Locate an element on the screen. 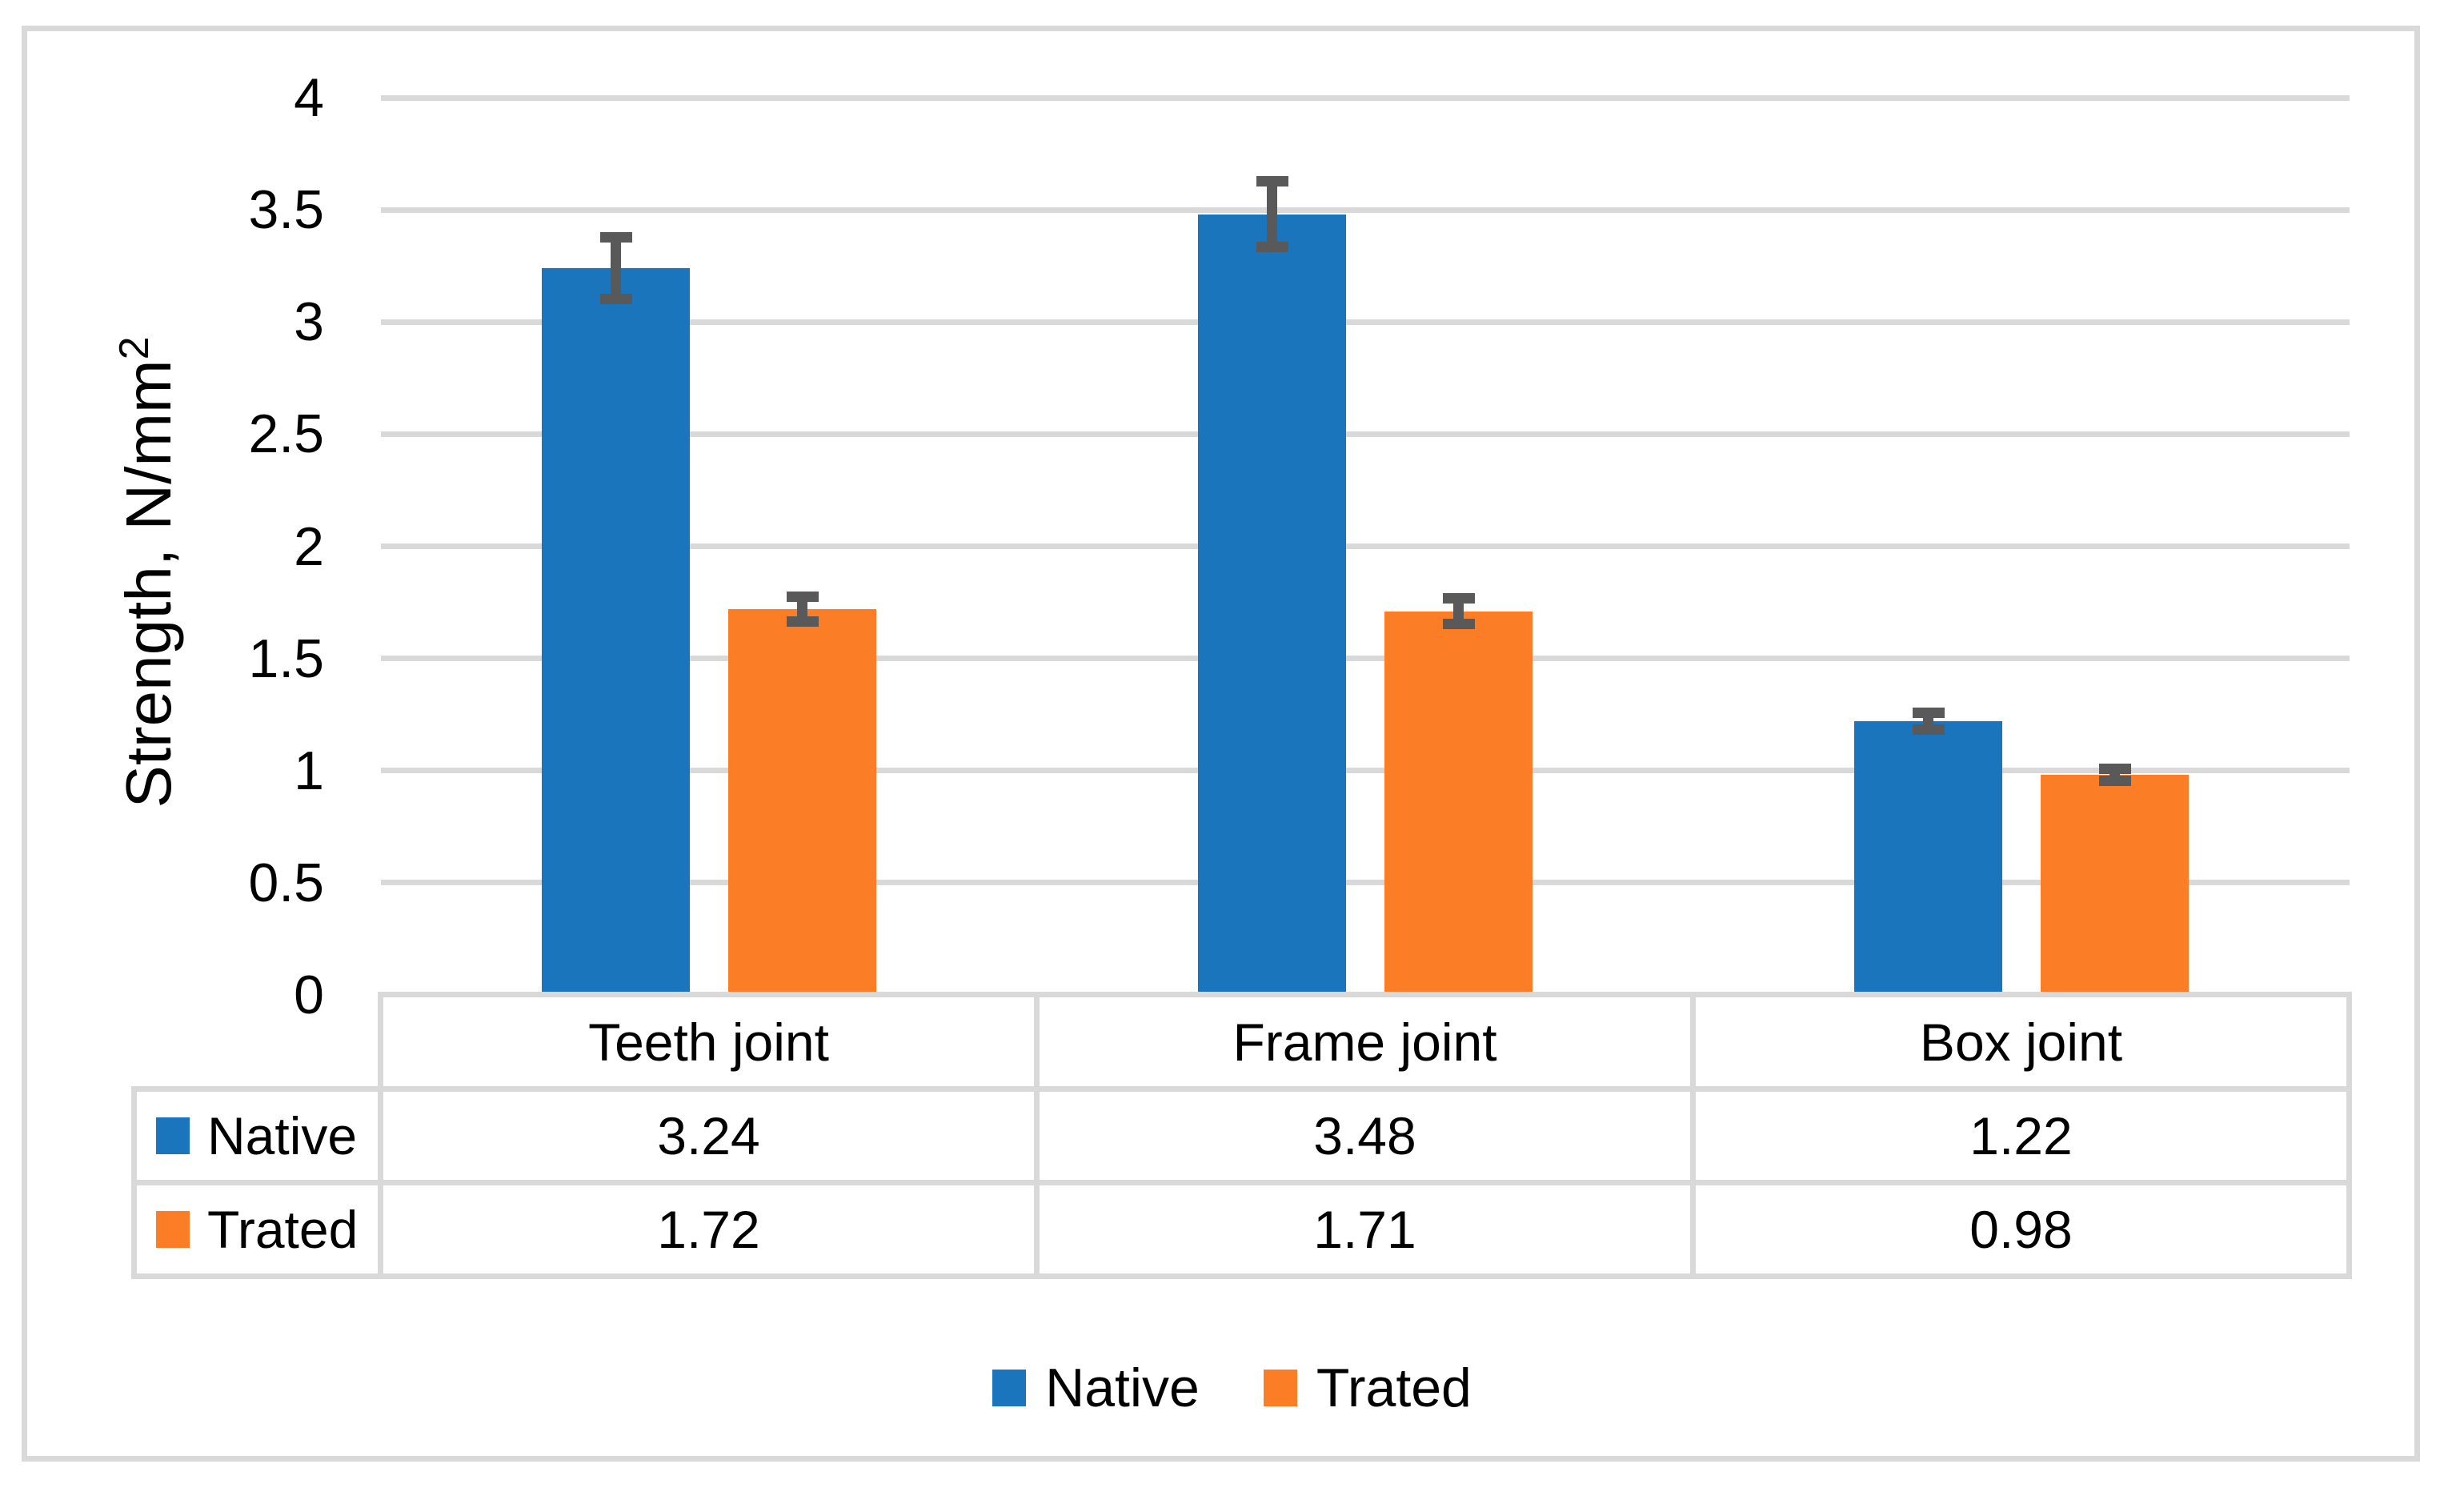 This screenshot has height=1508, width=2464. legend-label-trated: Trated is located at coordinates (1394, 1388).